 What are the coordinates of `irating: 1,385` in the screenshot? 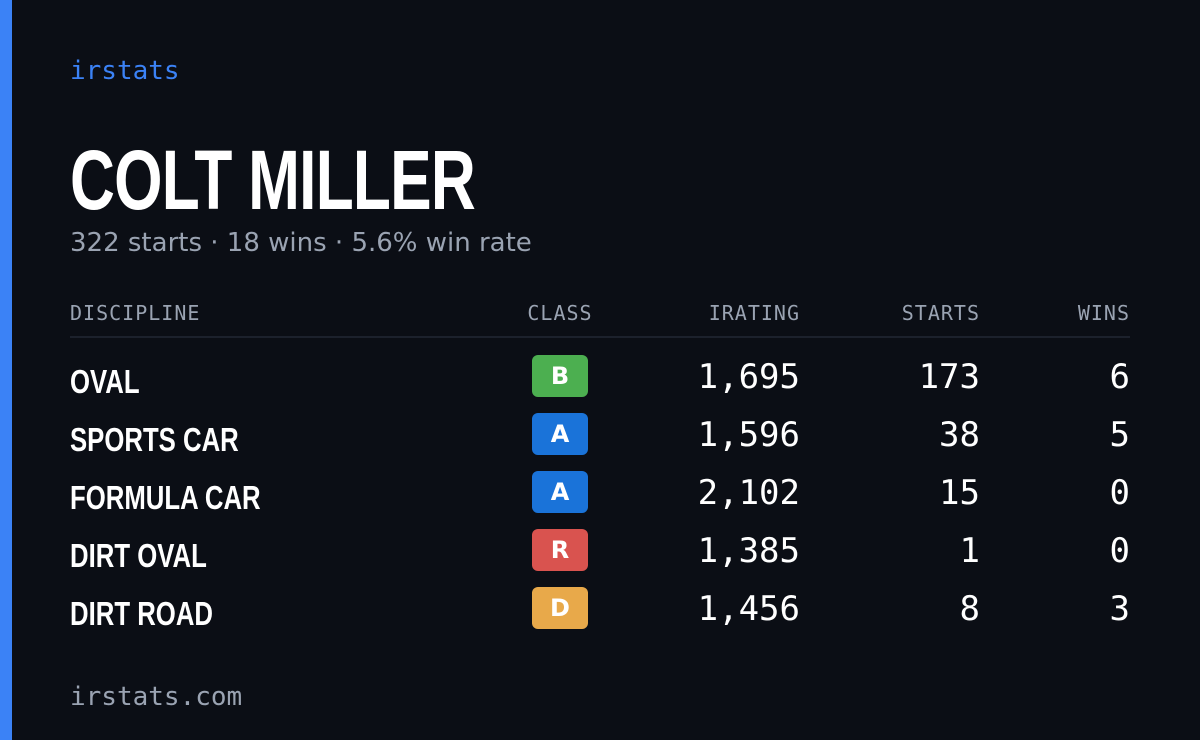 It's located at (748, 551).